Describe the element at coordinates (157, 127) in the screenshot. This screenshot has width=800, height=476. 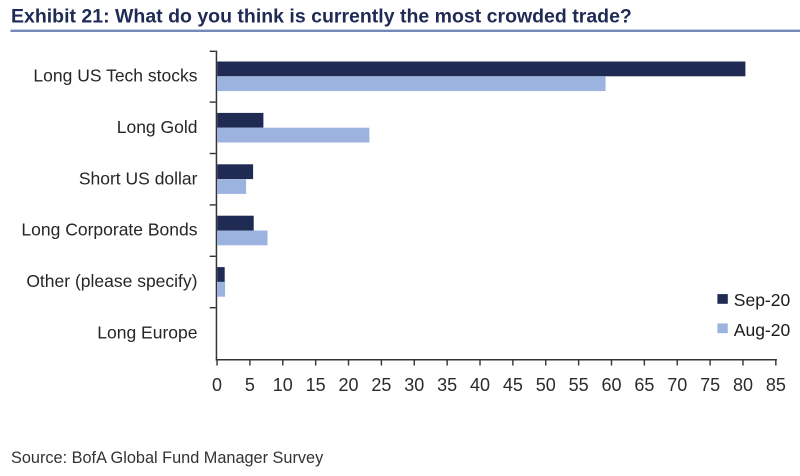
I see `svg-text: Long Gold` at that location.